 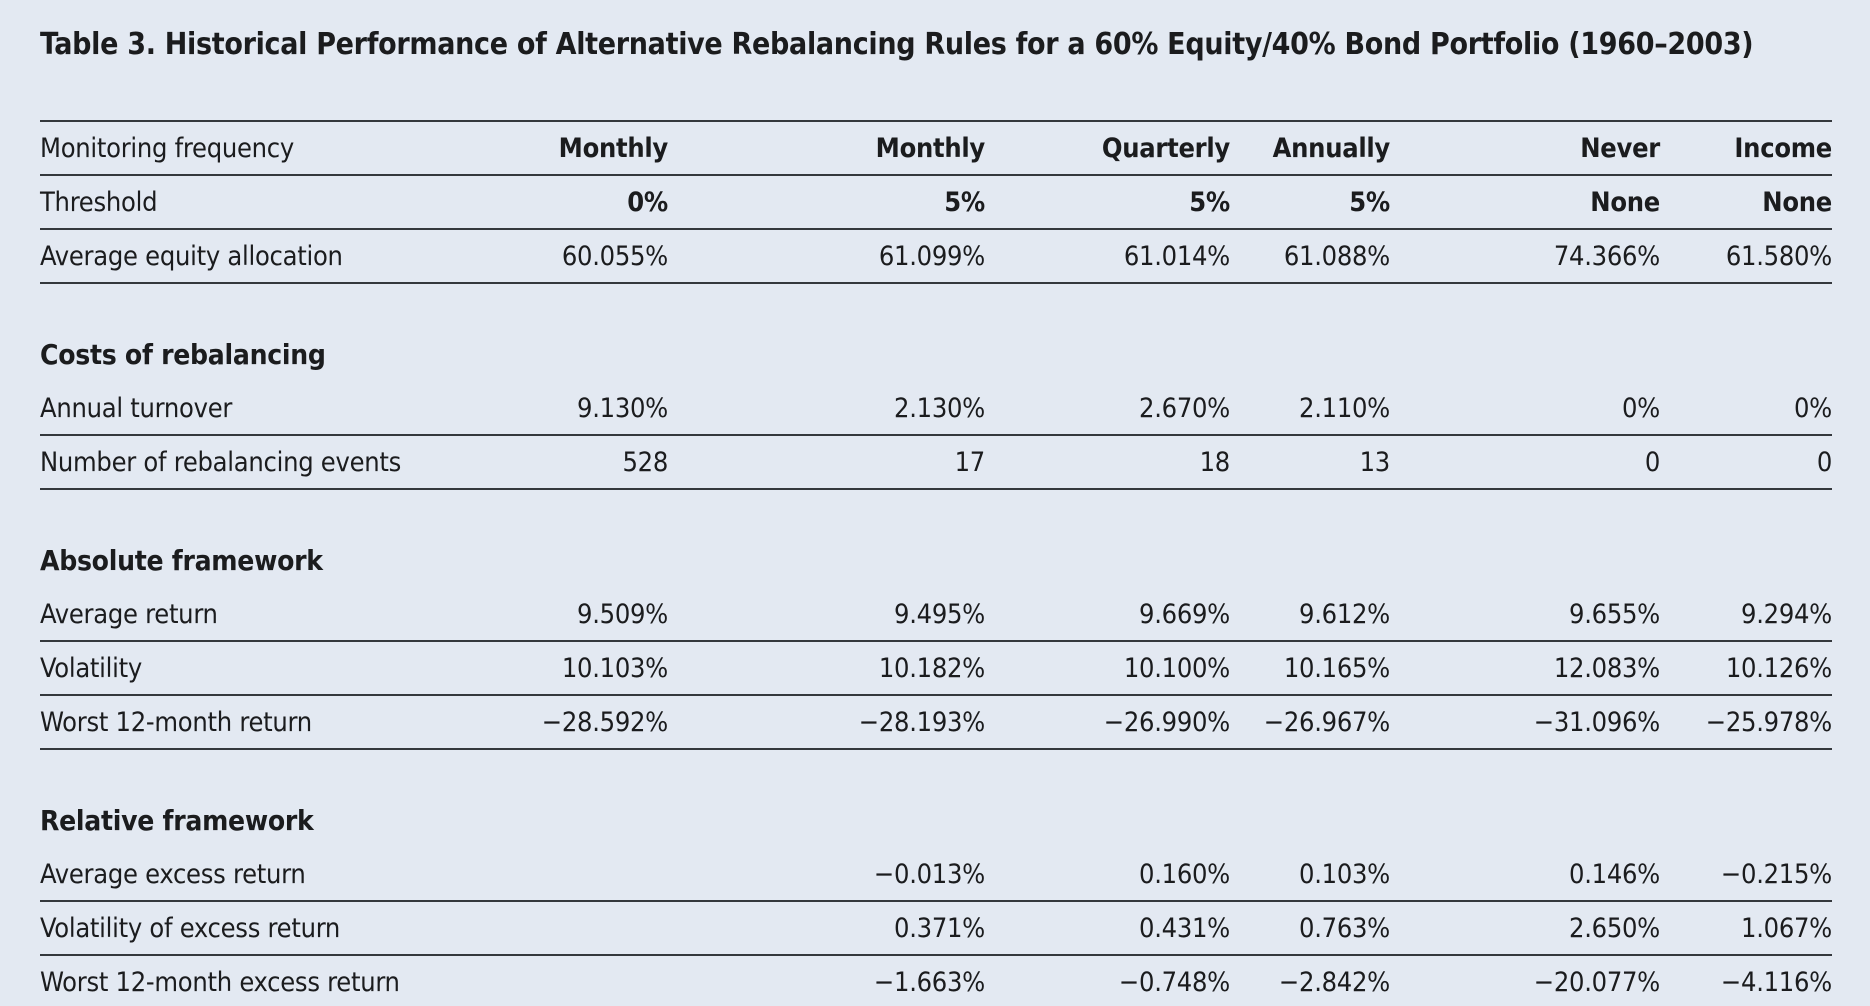 I want to click on row-label: Volatility of excess return, so click(x=280, y=928).